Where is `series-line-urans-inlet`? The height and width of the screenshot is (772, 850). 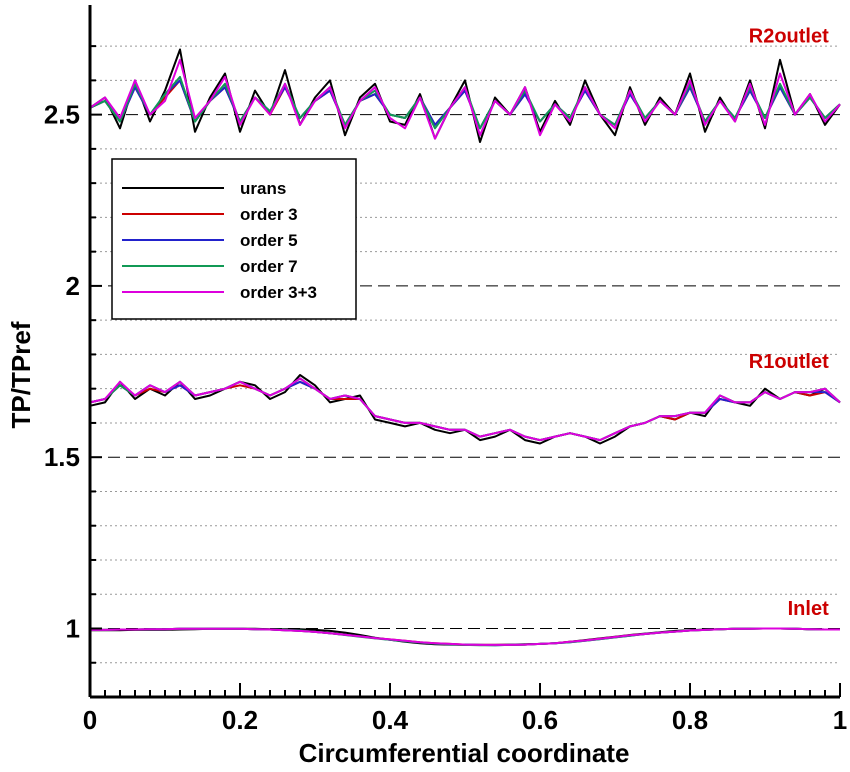
series-line-urans-inlet is located at coordinates (465, 636).